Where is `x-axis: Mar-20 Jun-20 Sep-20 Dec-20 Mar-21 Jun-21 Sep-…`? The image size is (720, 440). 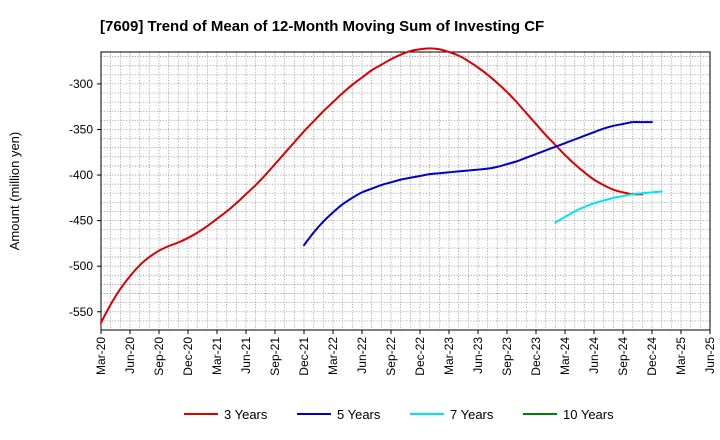
x-axis: Mar-20 Jun-20 Sep-20 Dec-20 Mar-21 Jun-21 Sep-… is located at coordinates (405, 353).